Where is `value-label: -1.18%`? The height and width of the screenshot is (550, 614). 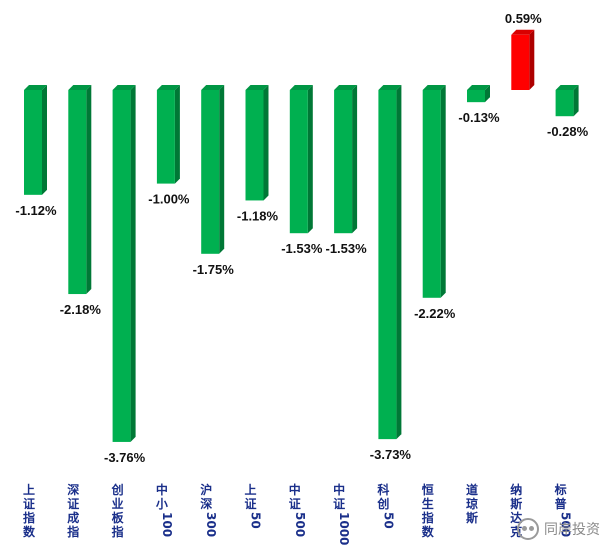 value-label: -1.18% is located at coordinates (258, 215).